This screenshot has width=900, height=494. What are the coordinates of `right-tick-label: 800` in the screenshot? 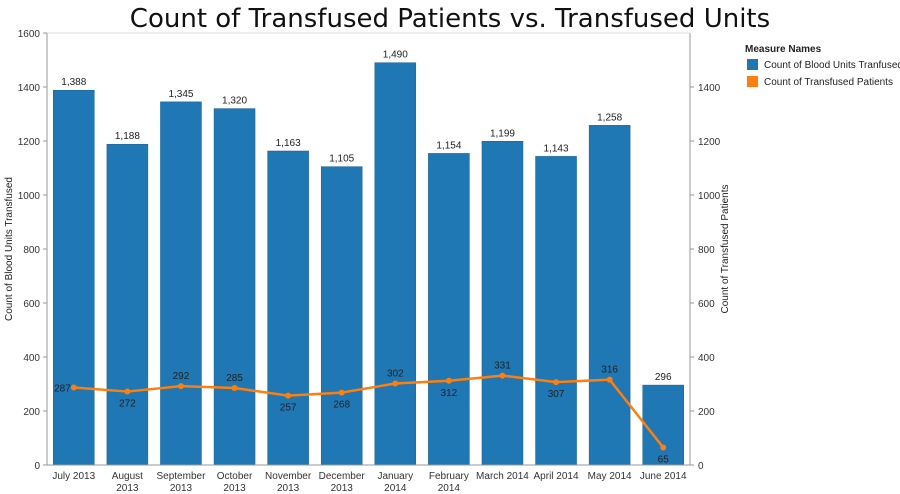 It's located at (706, 250).